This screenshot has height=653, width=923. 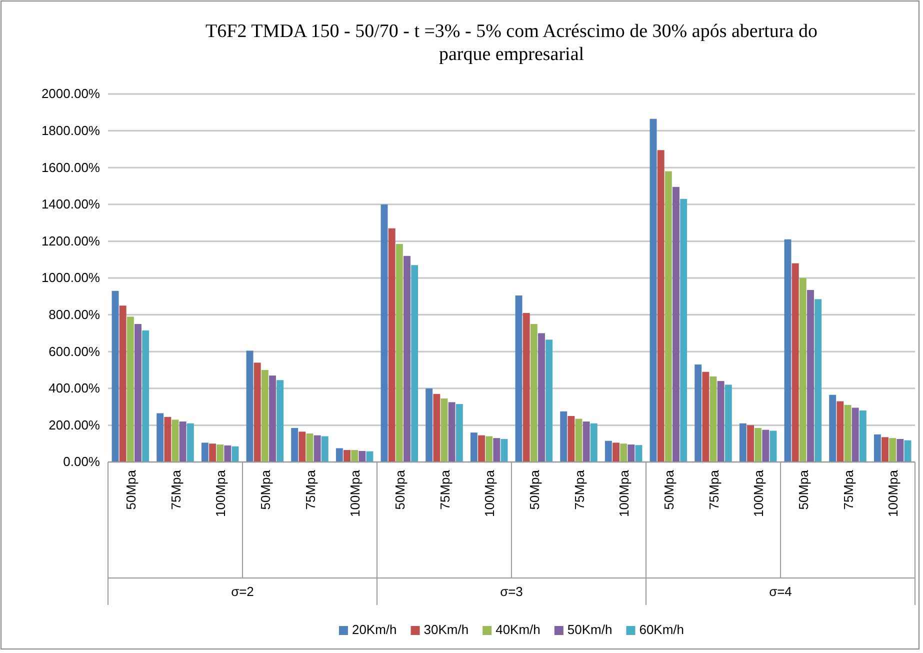 What do you see at coordinates (70, 167) in the screenshot?
I see `y-tick-label: 1600.00%` at bounding box center [70, 167].